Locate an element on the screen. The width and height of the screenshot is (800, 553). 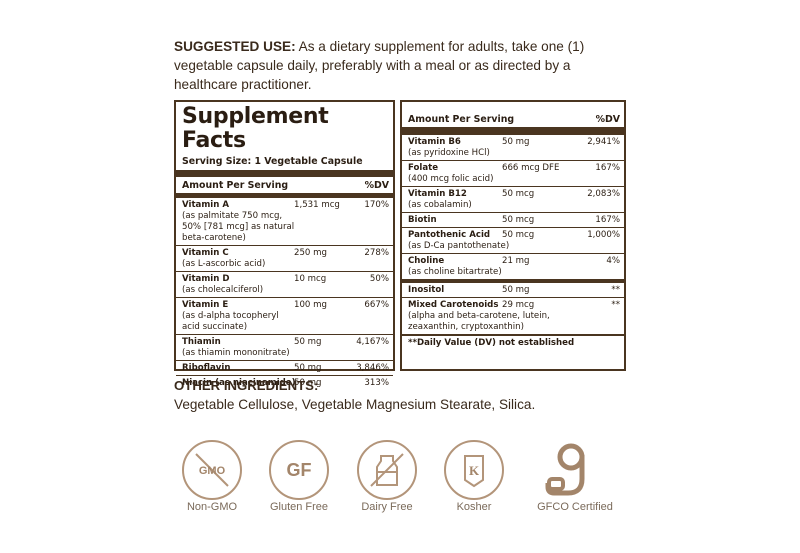
nutrient-dv: 2,941% is located at coordinates (603, 142).